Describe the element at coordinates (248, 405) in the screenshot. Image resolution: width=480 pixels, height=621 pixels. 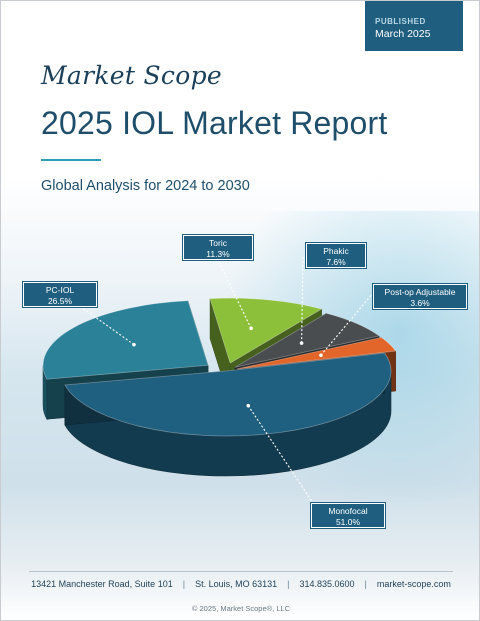
I see `leader-dot-monofocal` at that location.